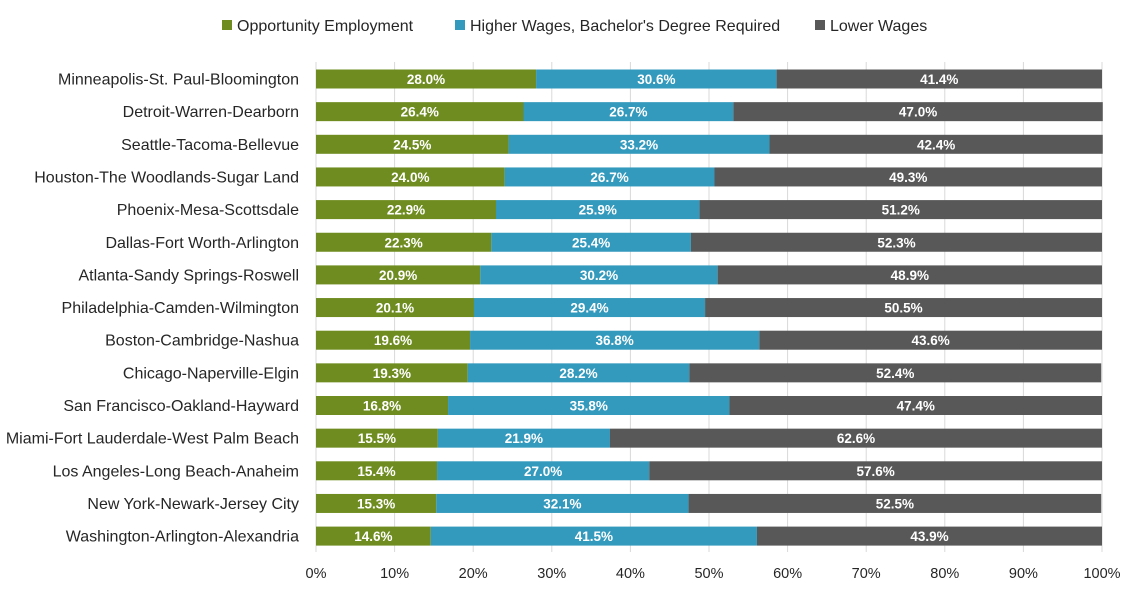 The height and width of the screenshot is (599, 1142). What do you see at coordinates (181, 406) in the screenshot?
I see `category-label: San Francisco-Oakland-Hayward` at bounding box center [181, 406].